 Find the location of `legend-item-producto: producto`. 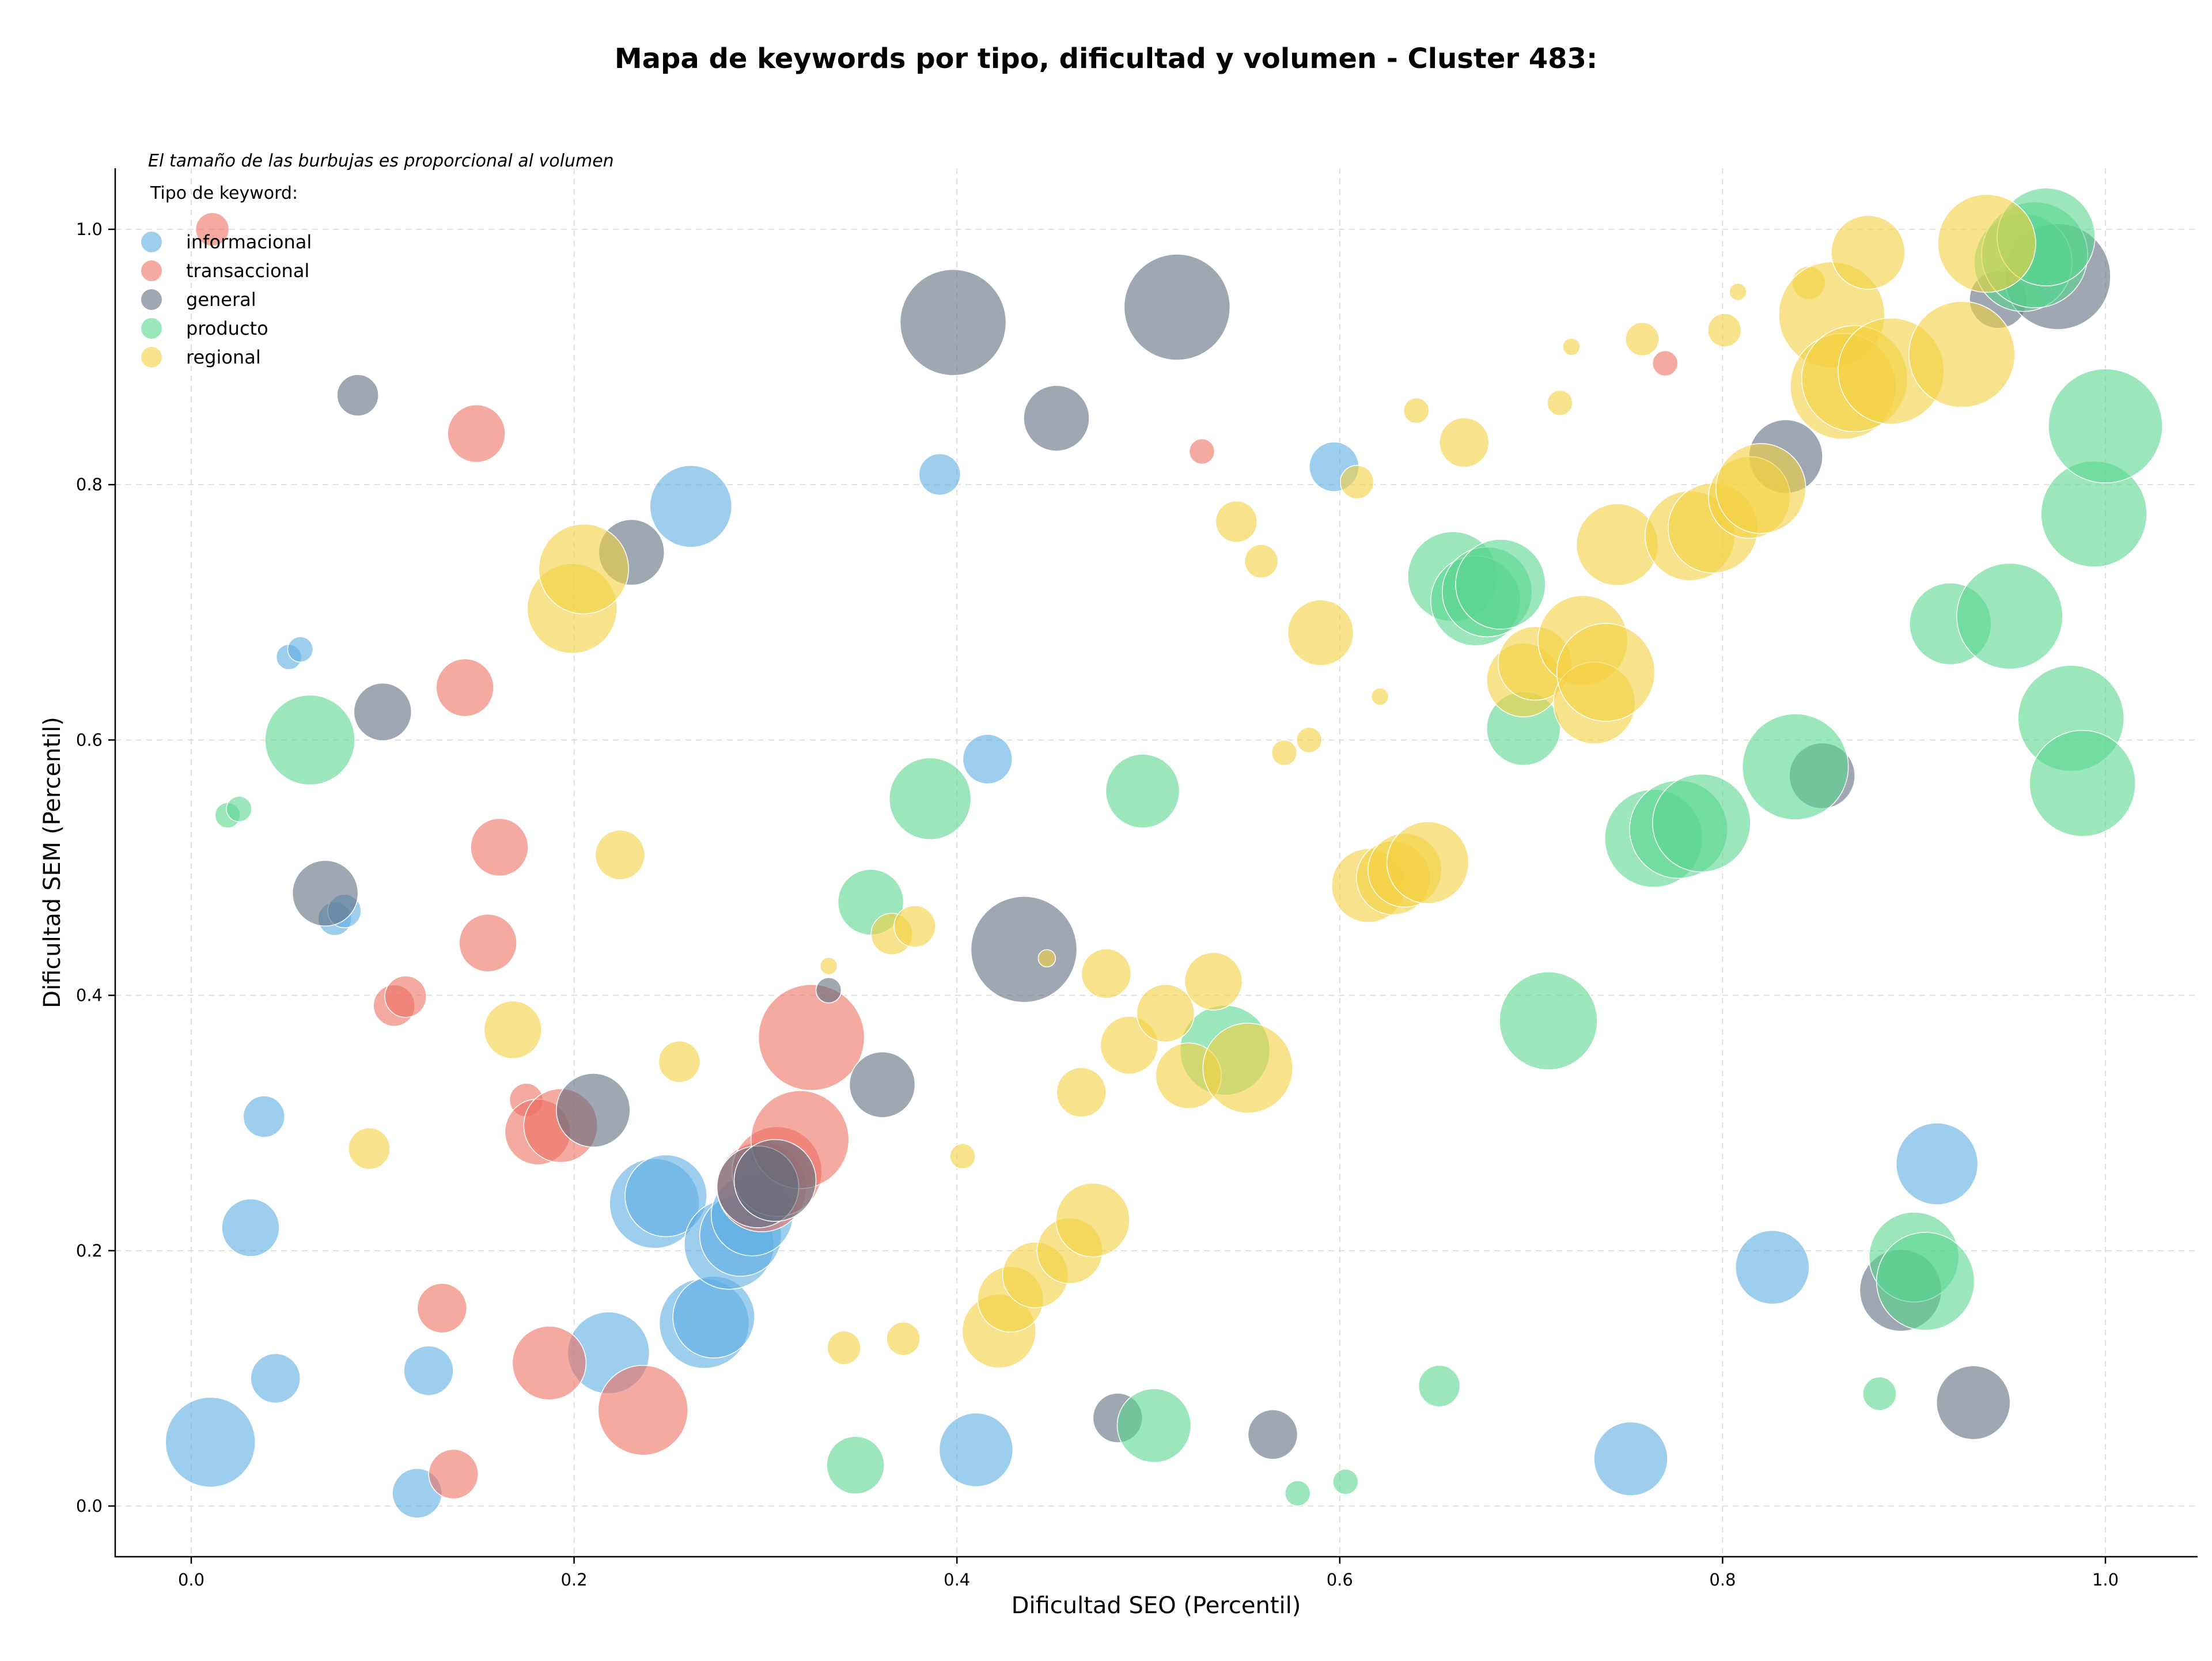

legend-item-producto: producto is located at coordinates (204, 328).